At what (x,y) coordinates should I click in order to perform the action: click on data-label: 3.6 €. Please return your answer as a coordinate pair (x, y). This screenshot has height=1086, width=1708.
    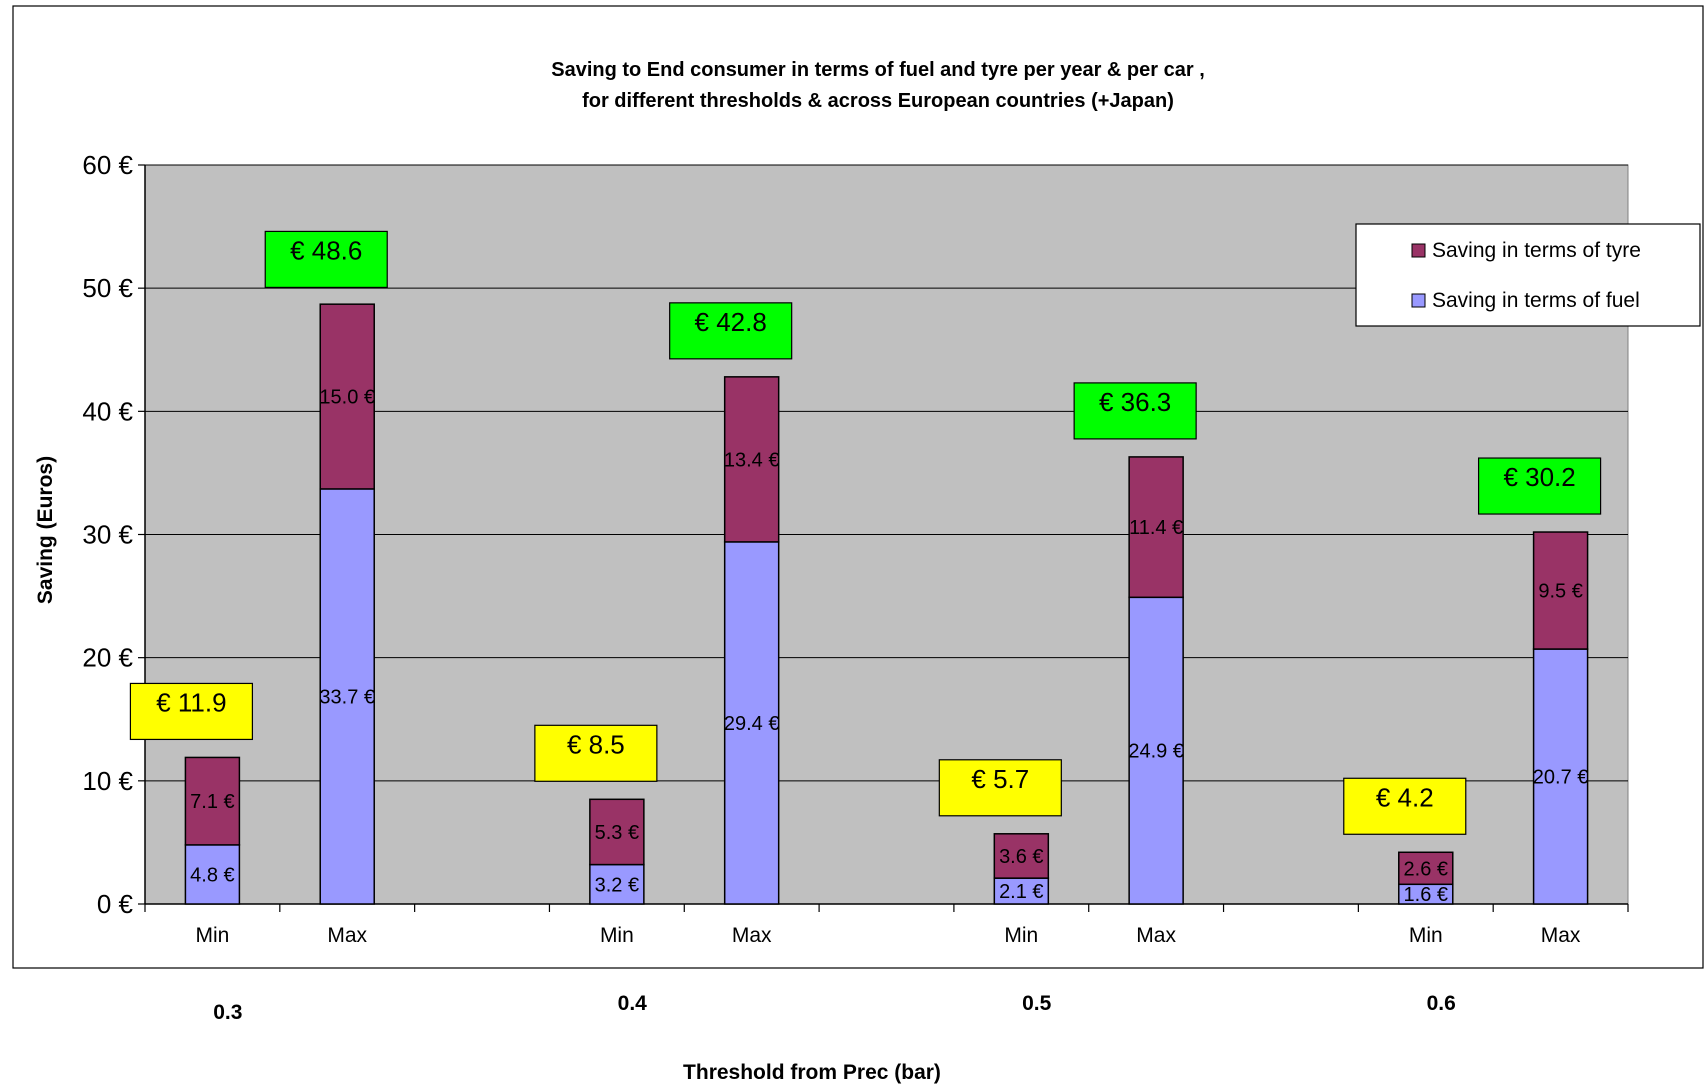
    Looking at the image, I should click on (1021, 857).